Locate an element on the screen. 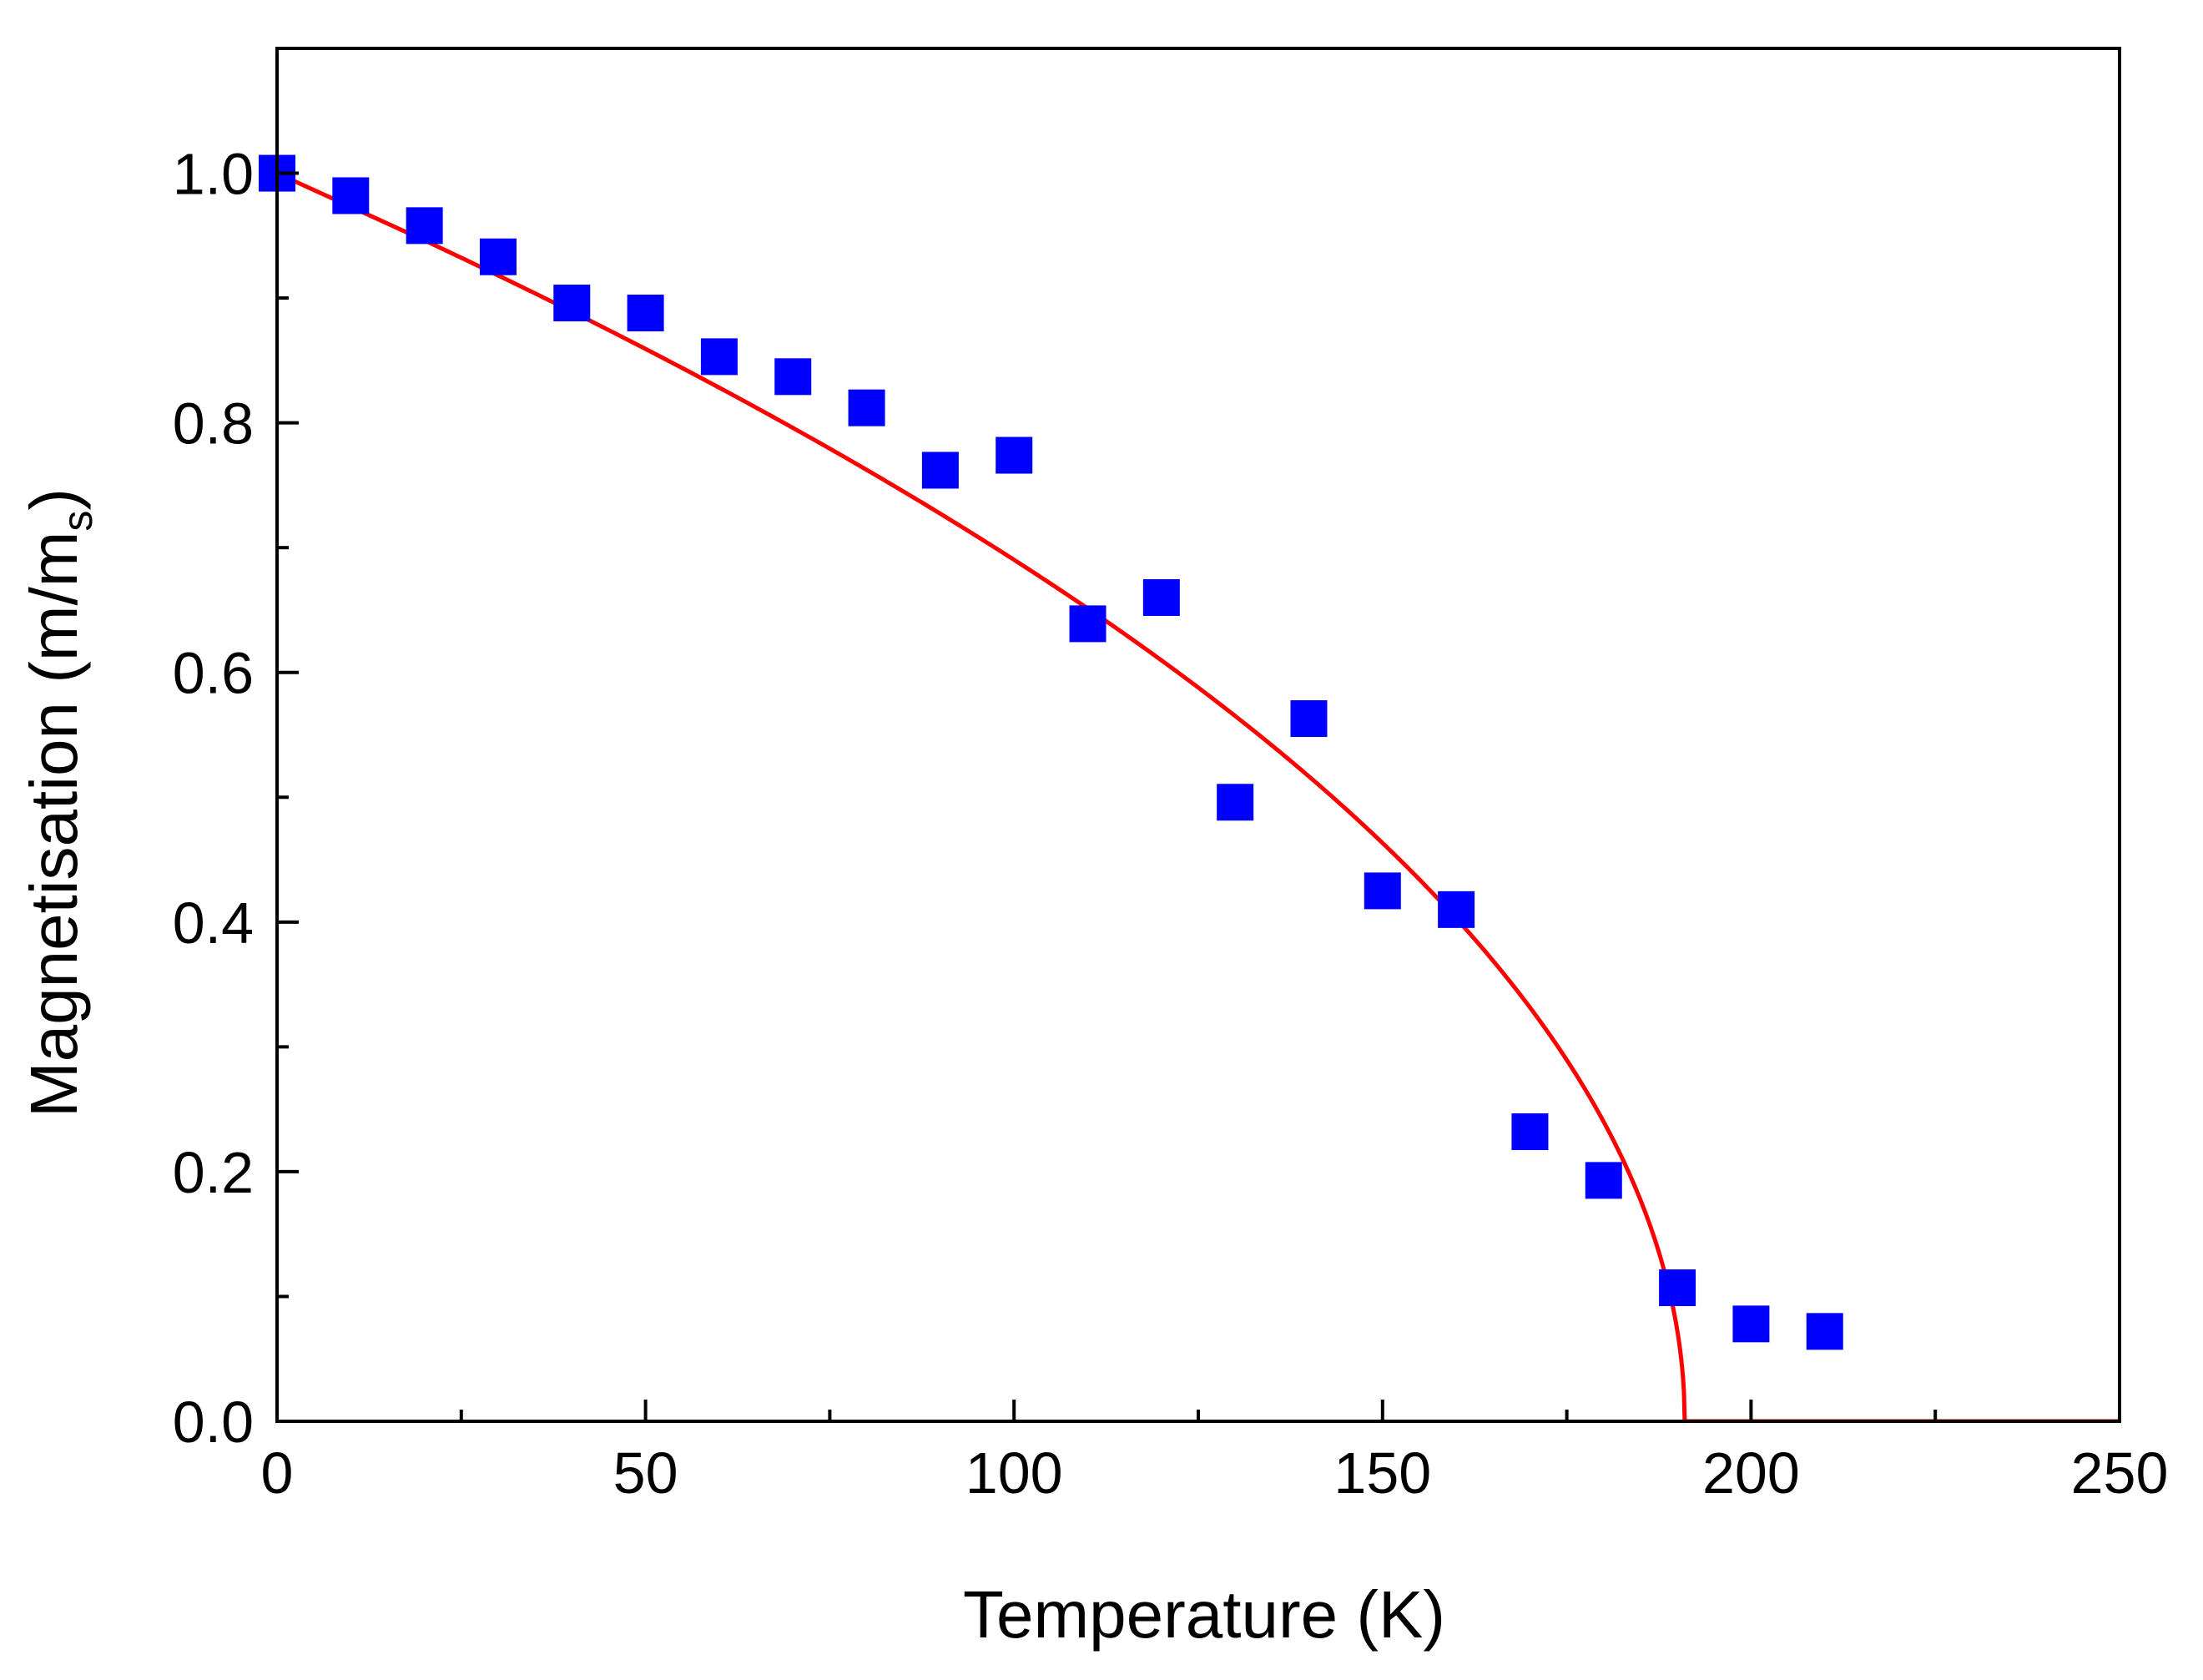 The image size is (2203, 1680). x-tick-label: 250 is located at coordinates (2120, 1473).